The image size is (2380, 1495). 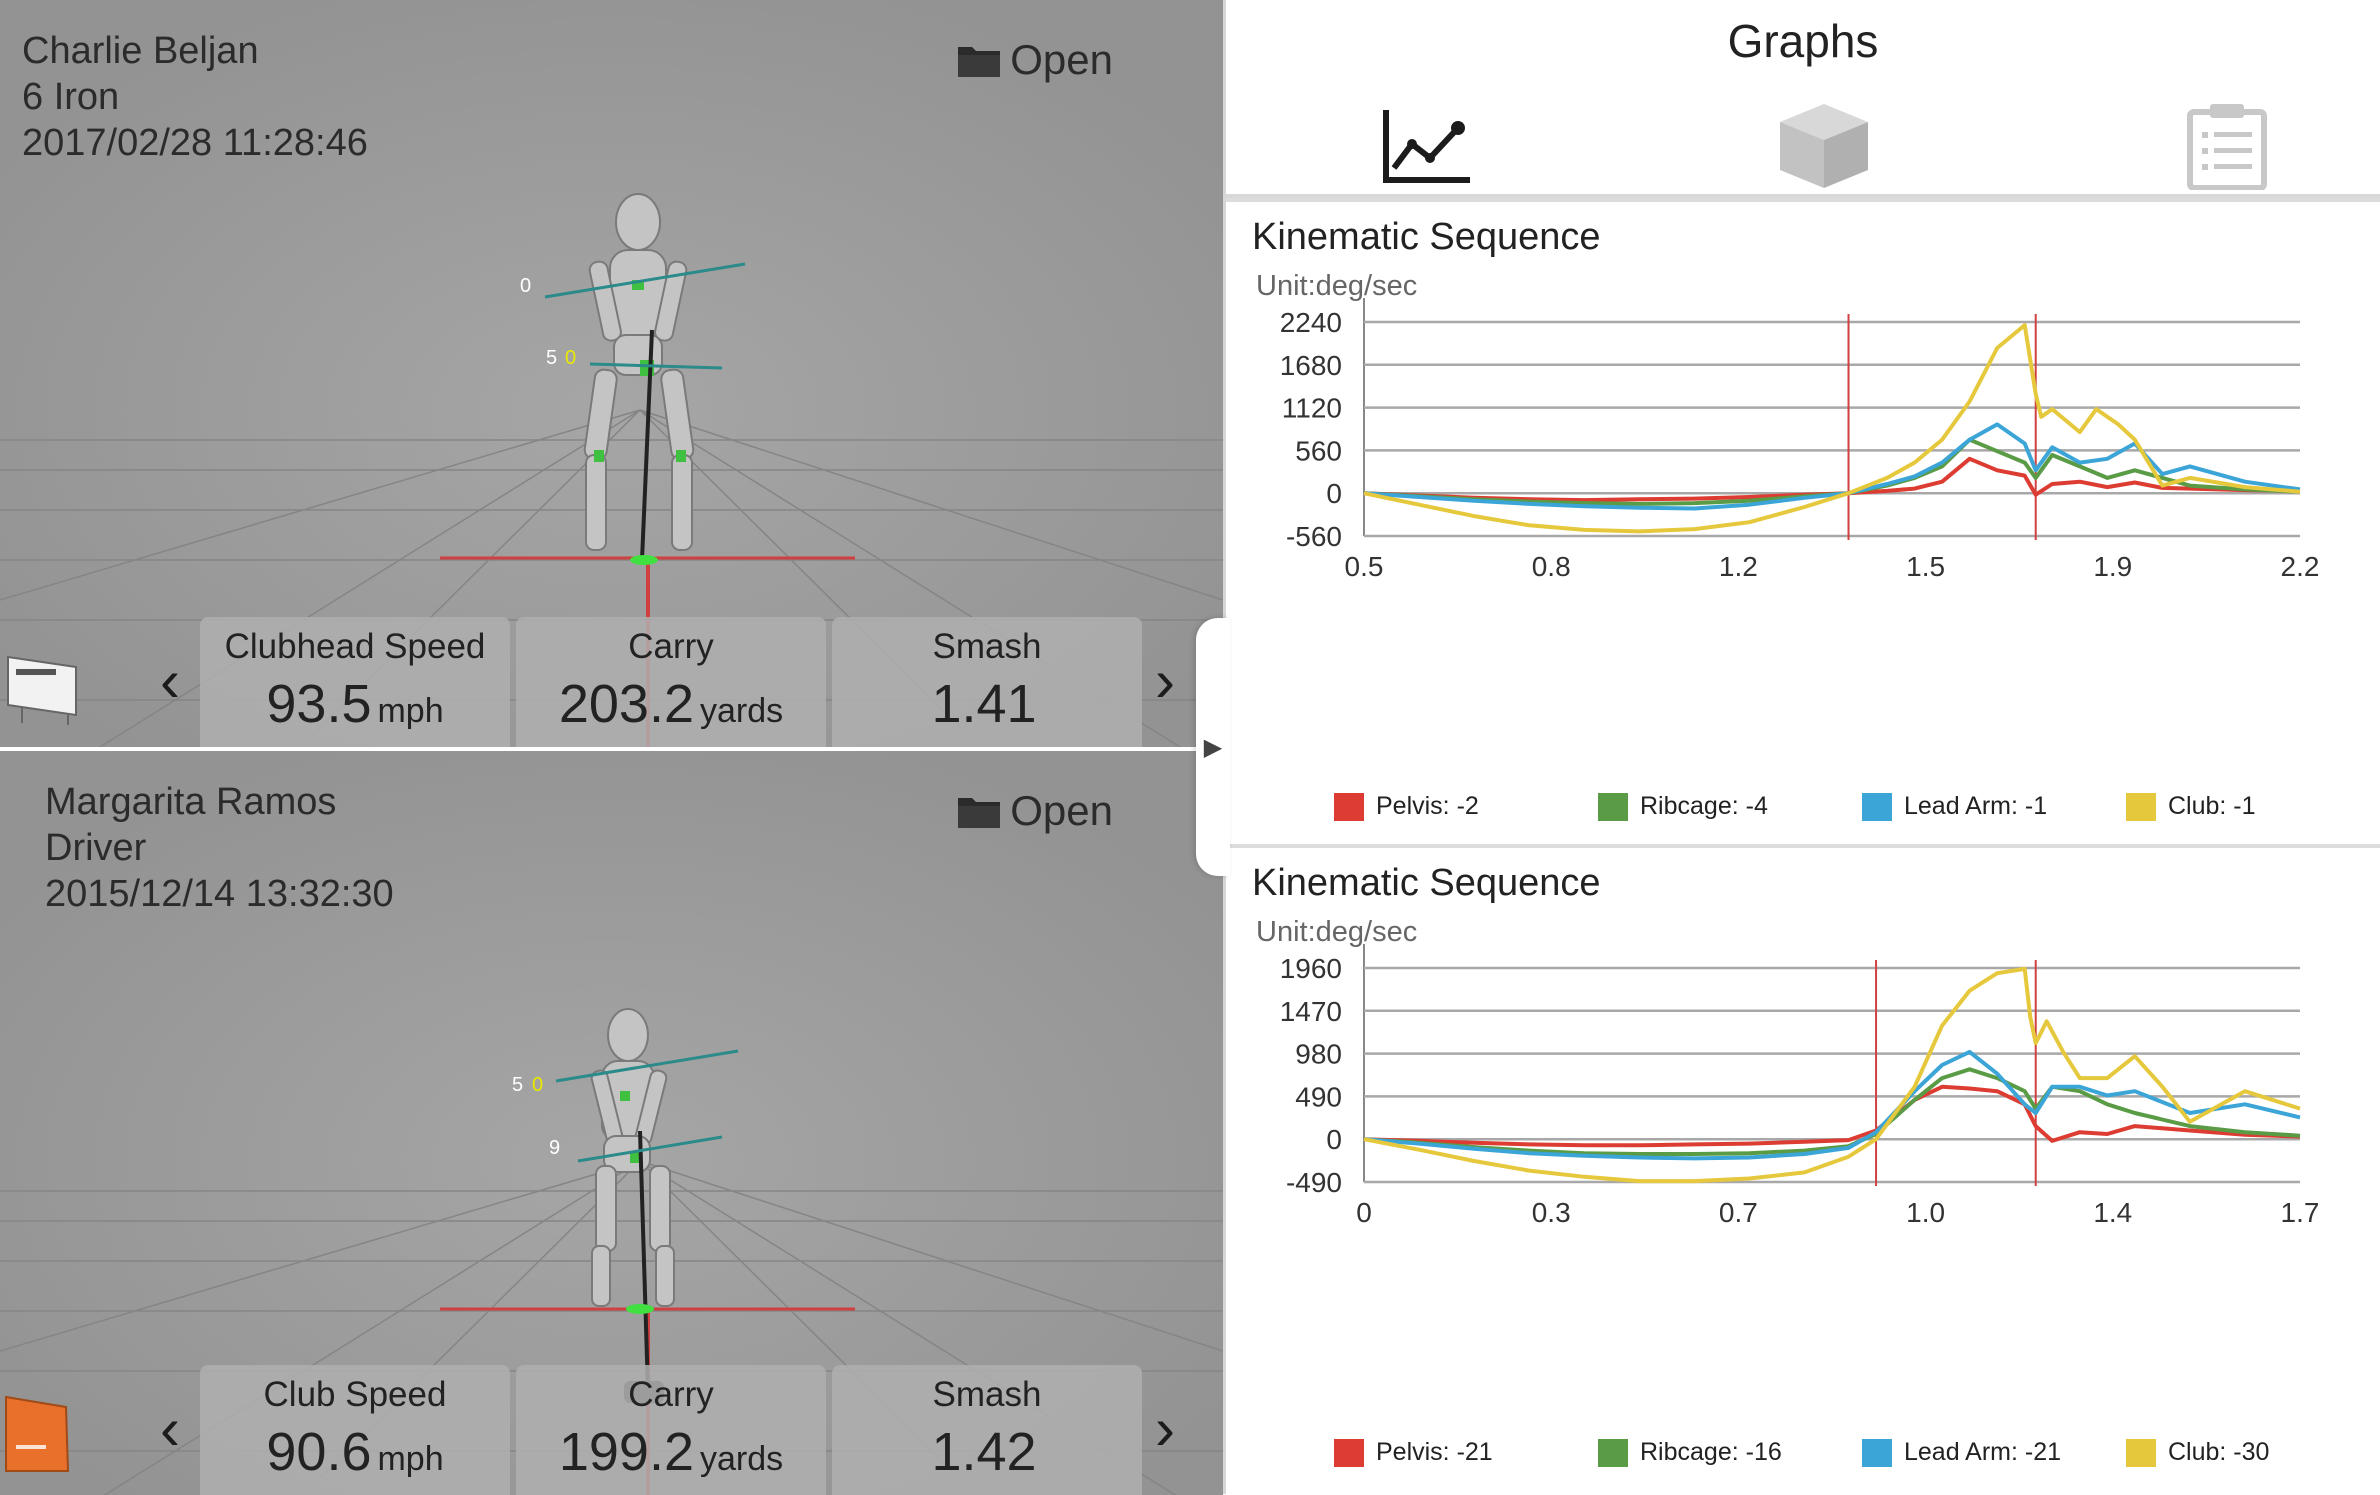 What do you see at coordinates (195, 143) in the screenshot?
I see `session-datetime: 2017/02/28 11:28:46` at bounding box center [195, 143].